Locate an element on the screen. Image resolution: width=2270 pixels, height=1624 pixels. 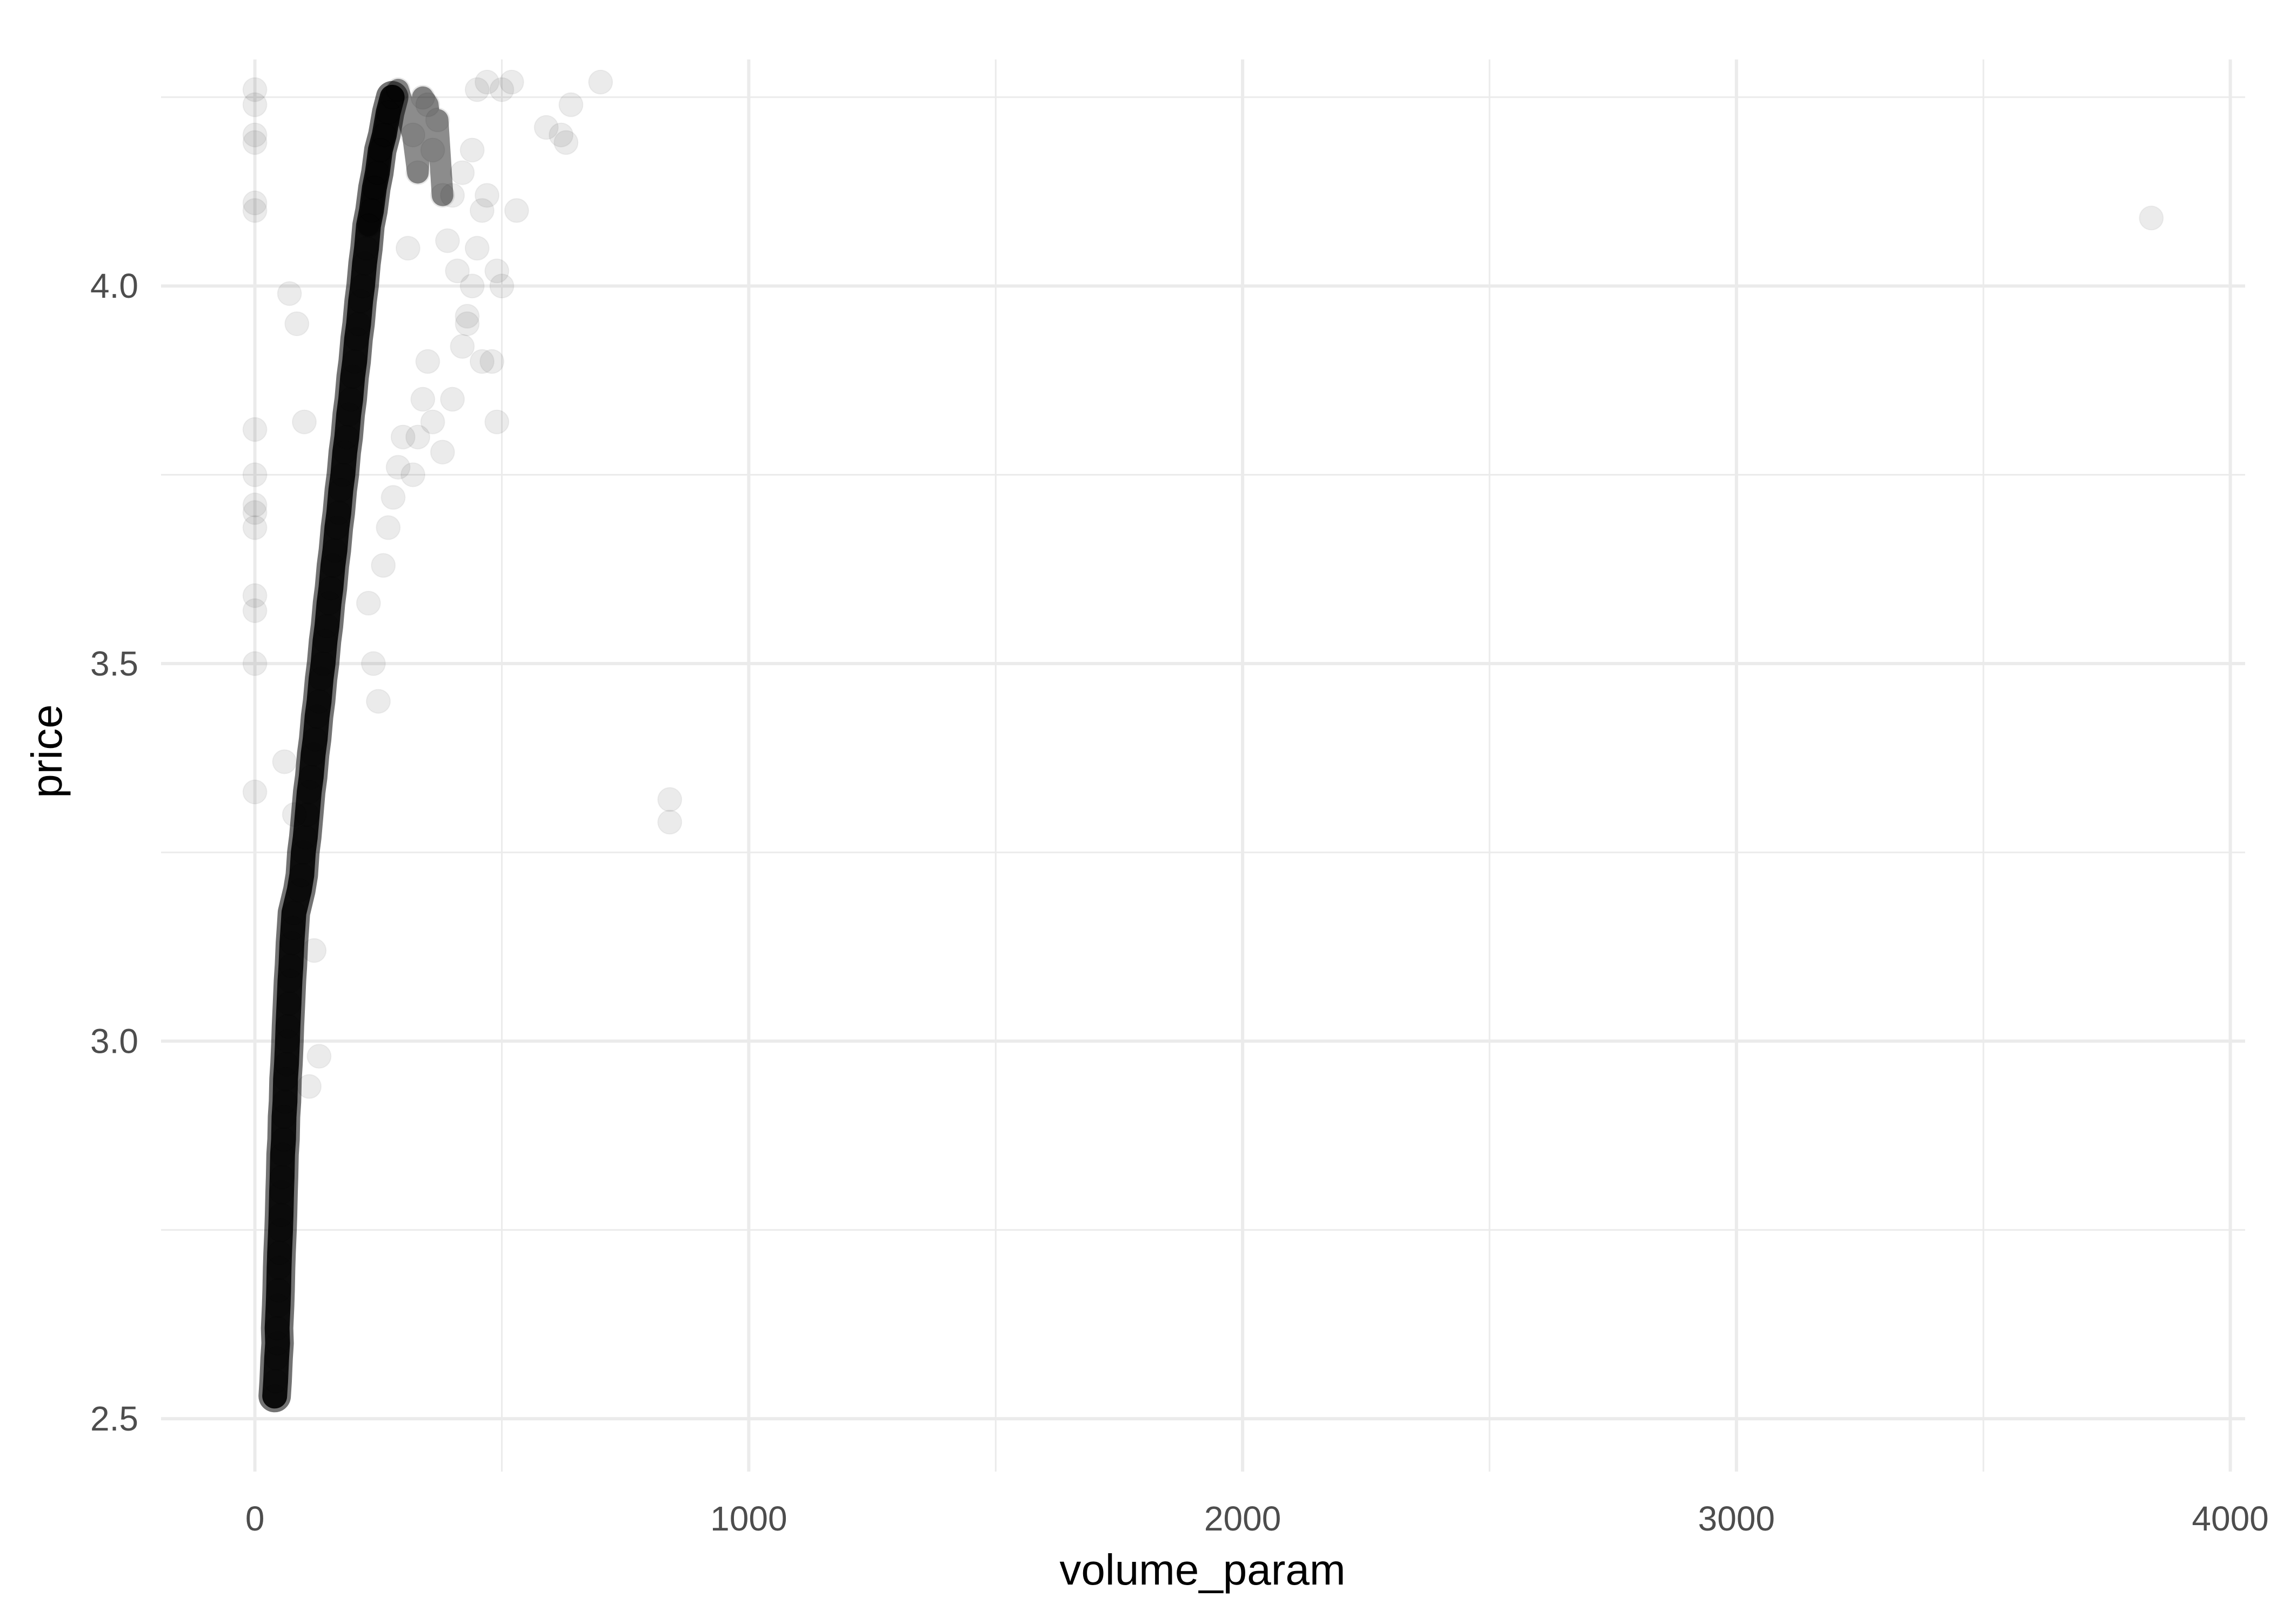
dense-band-core is located at coordinates (333, 746).